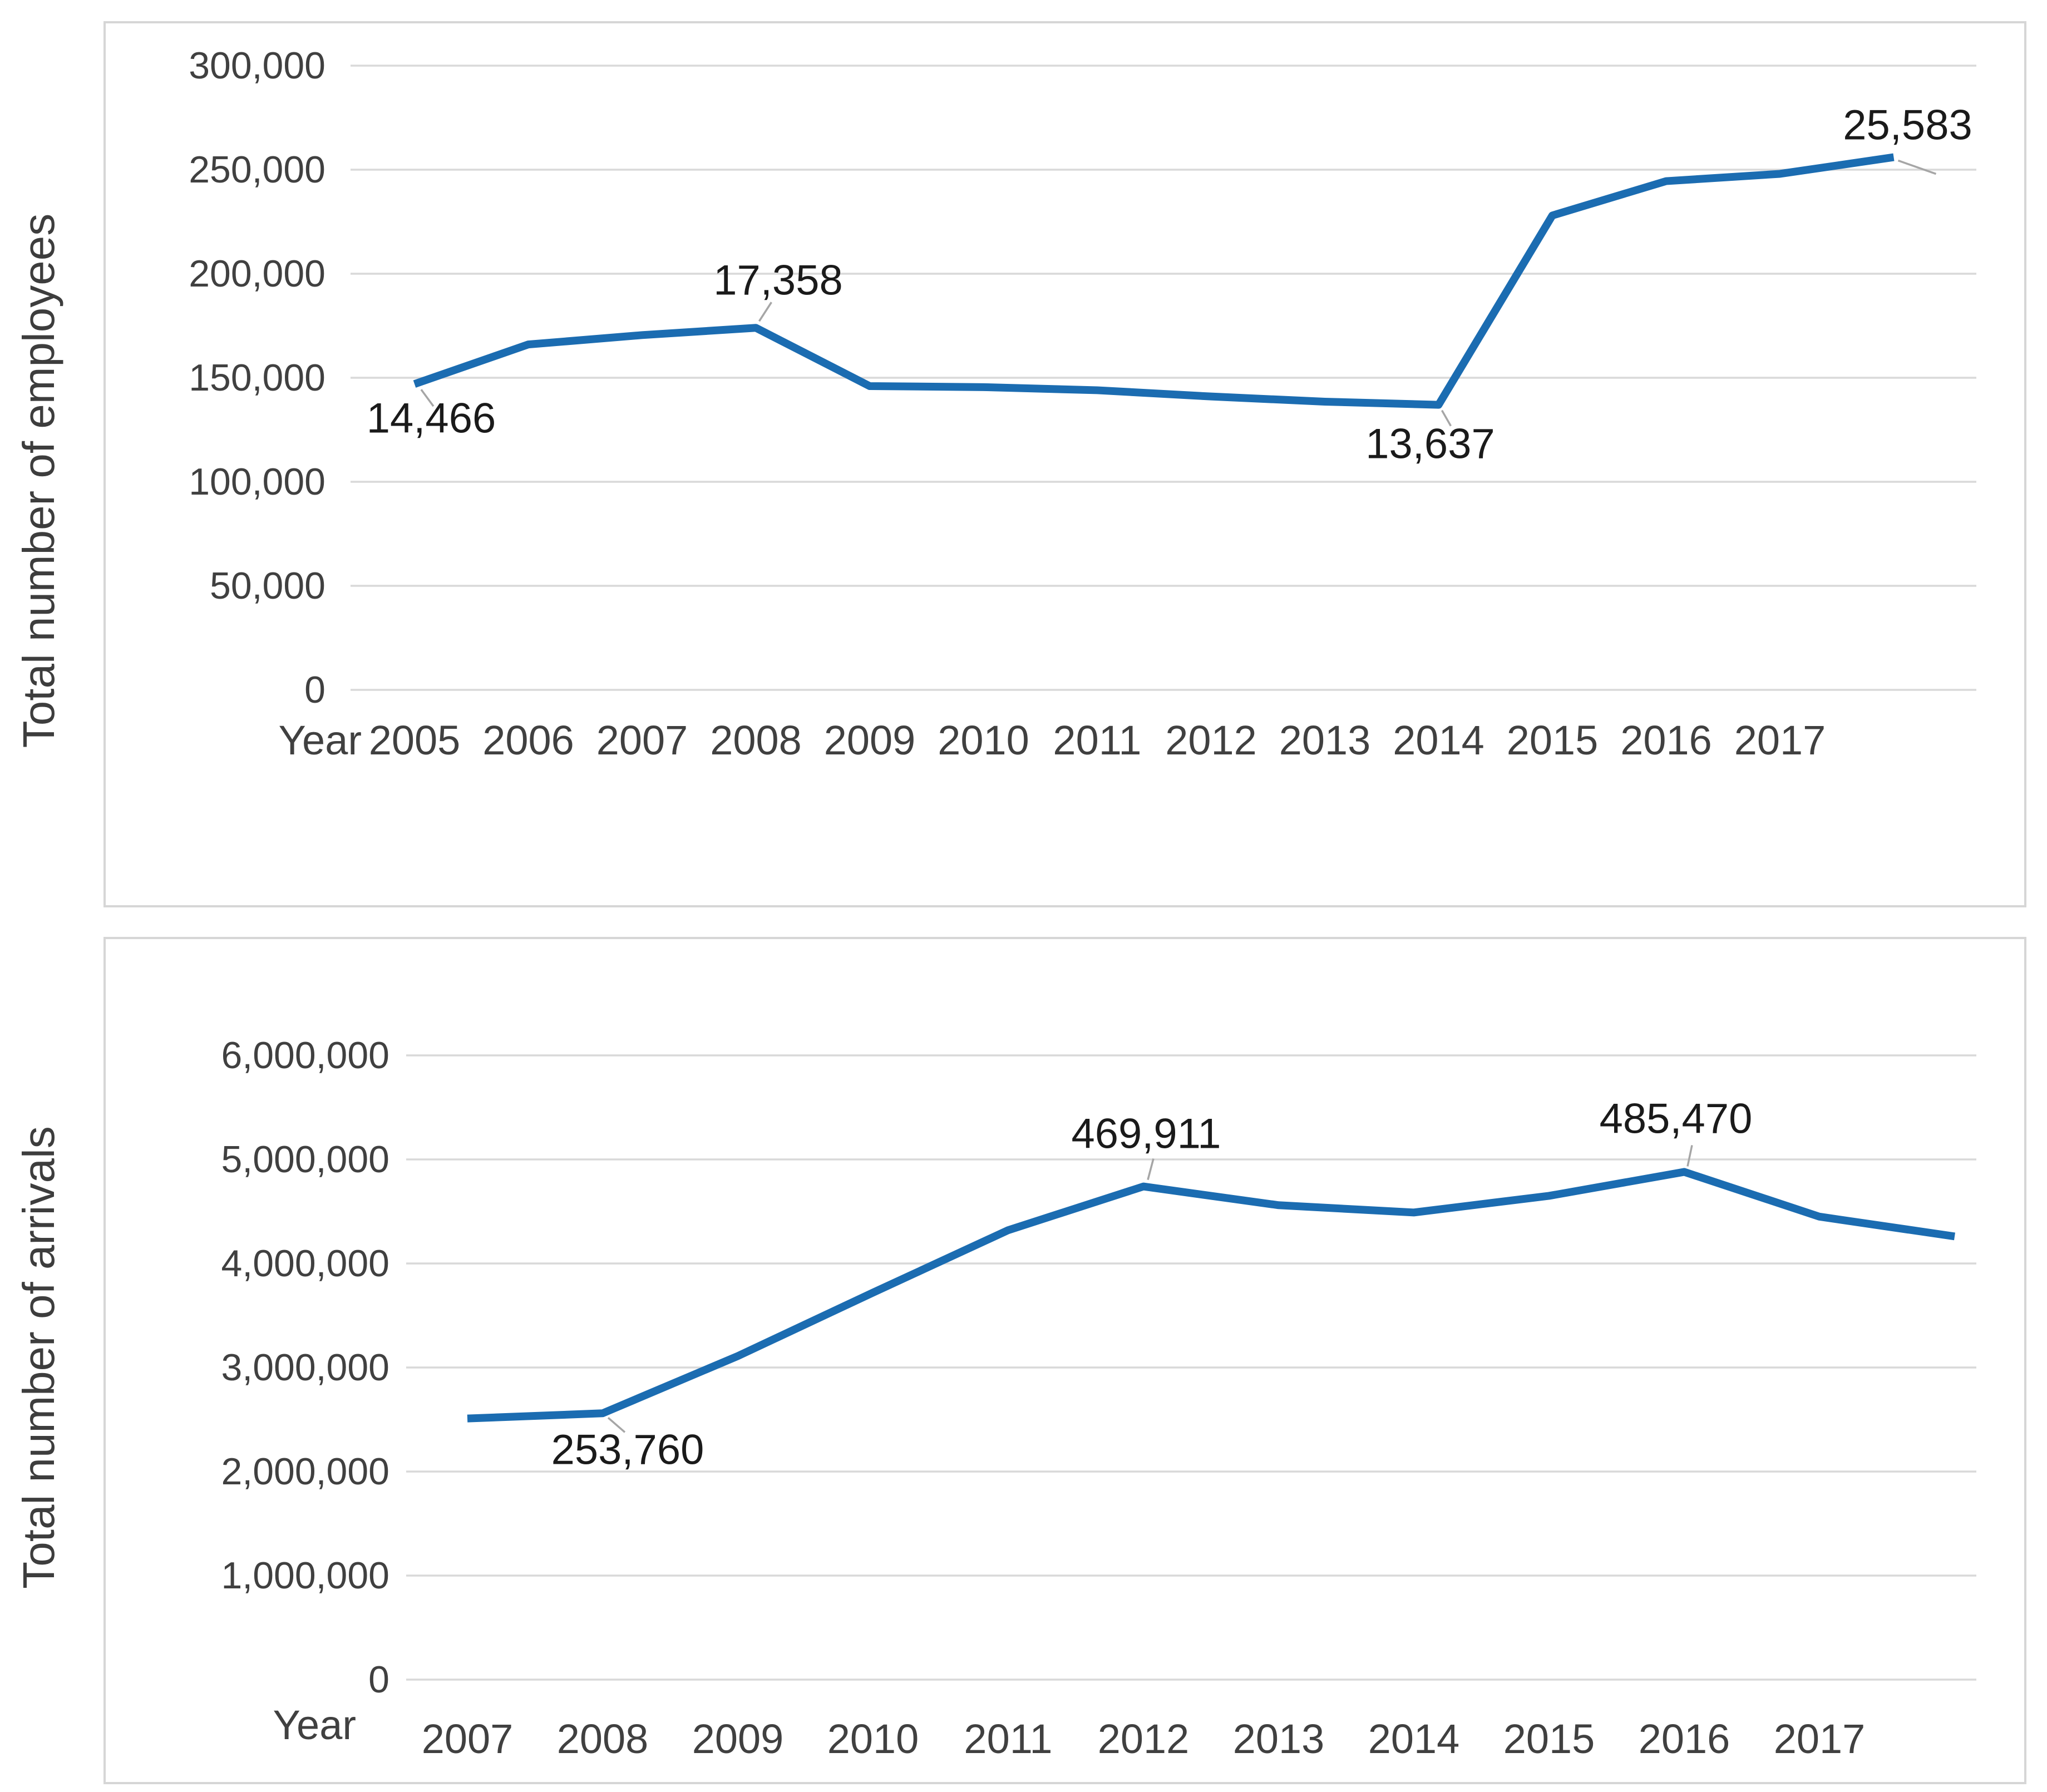 The width and height of the screenshot is (2047, 1792). Describe the element at coordinates (305, 1159) in the screenshot. I see `y-tick-5000000: 5,000,000` at that location.